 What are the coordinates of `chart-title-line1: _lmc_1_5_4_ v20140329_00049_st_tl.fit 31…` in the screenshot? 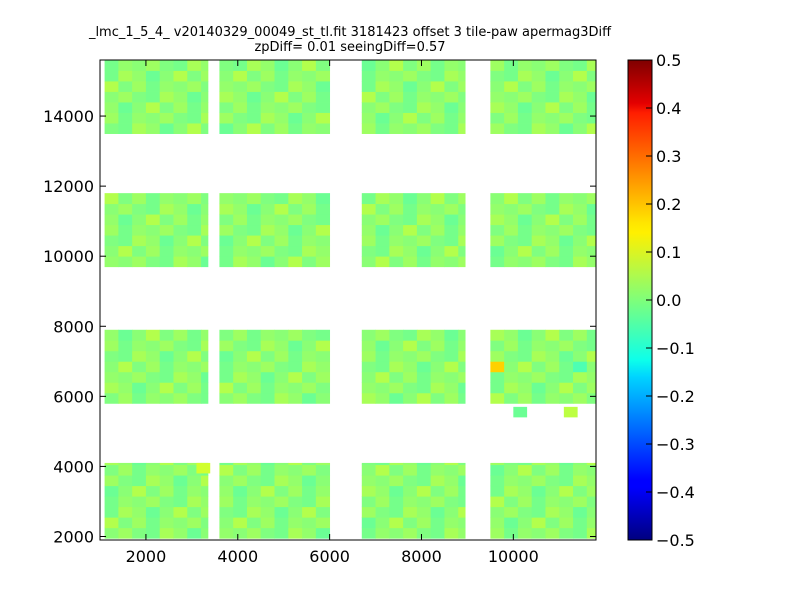 It's located at (350, 32).